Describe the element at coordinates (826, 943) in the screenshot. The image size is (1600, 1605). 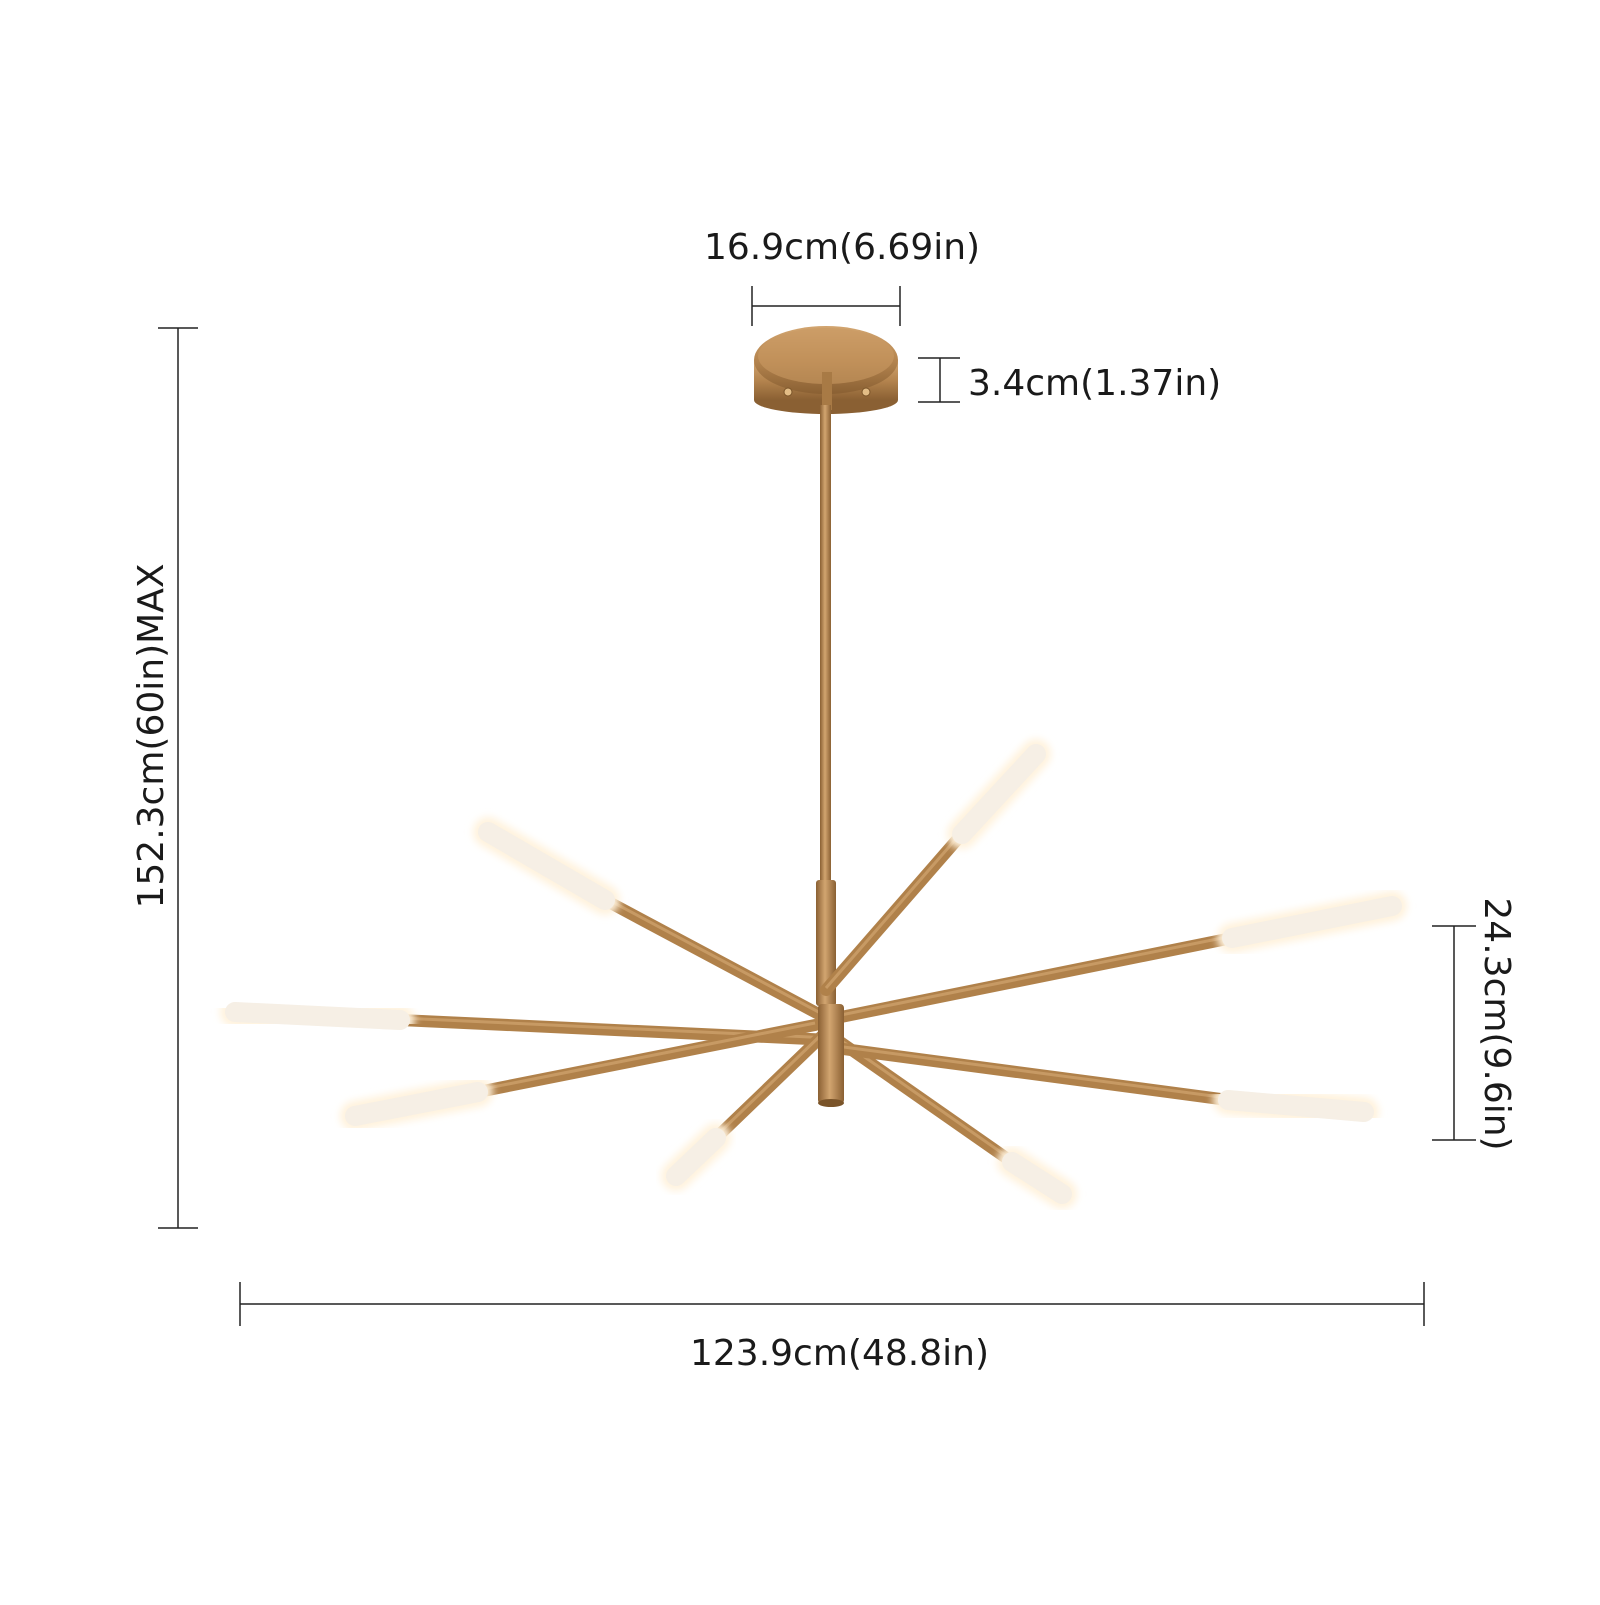
I see `rod-coupler` at that location.